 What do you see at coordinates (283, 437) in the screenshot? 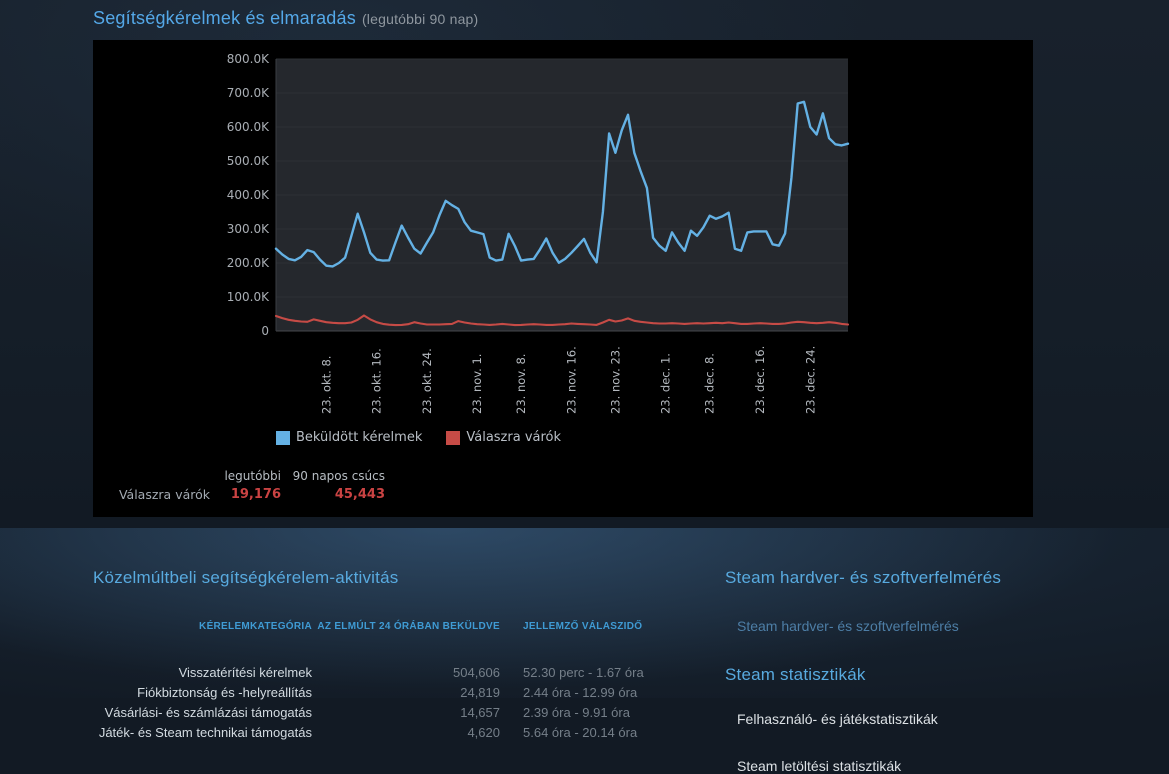
I see `legend-swatch-submitted` at bounding box center [283, 437].